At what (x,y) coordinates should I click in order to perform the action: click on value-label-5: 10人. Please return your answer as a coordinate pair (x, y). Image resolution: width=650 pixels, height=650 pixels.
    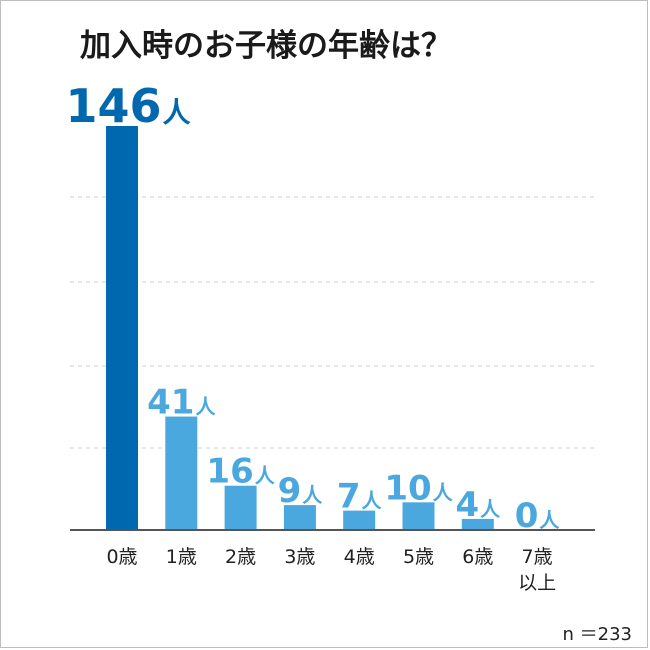
    Looking at the image, I should click on (418, 488).